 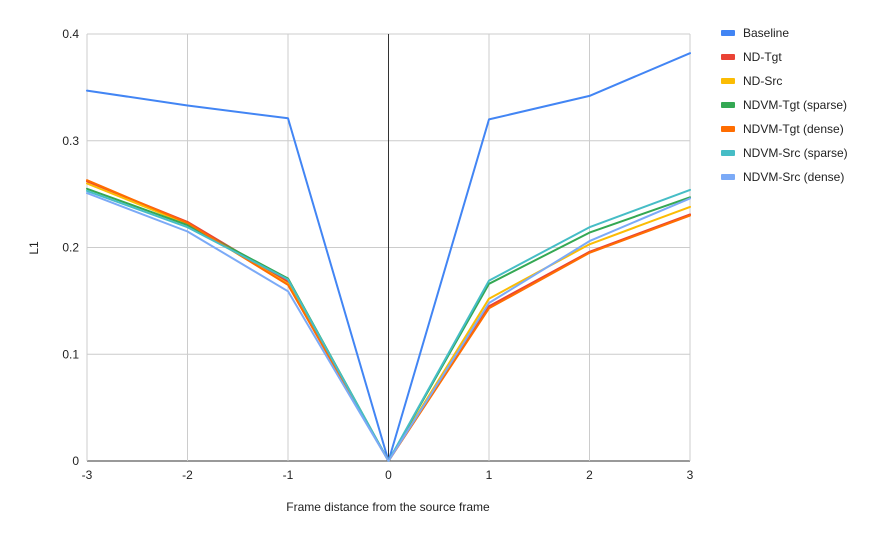 What do you see at coordinates (795, 153) in the screenshot?
I see `legend-label: NDVM-Src (sparse)` at bounding box center [795, 153].